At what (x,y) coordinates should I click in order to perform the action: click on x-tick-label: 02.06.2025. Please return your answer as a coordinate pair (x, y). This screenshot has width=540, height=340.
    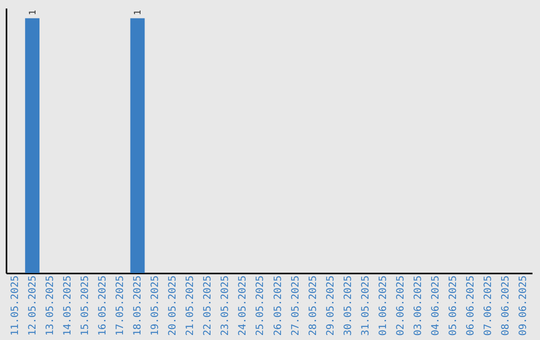
    Looking at the image, I should click on (401, 306).